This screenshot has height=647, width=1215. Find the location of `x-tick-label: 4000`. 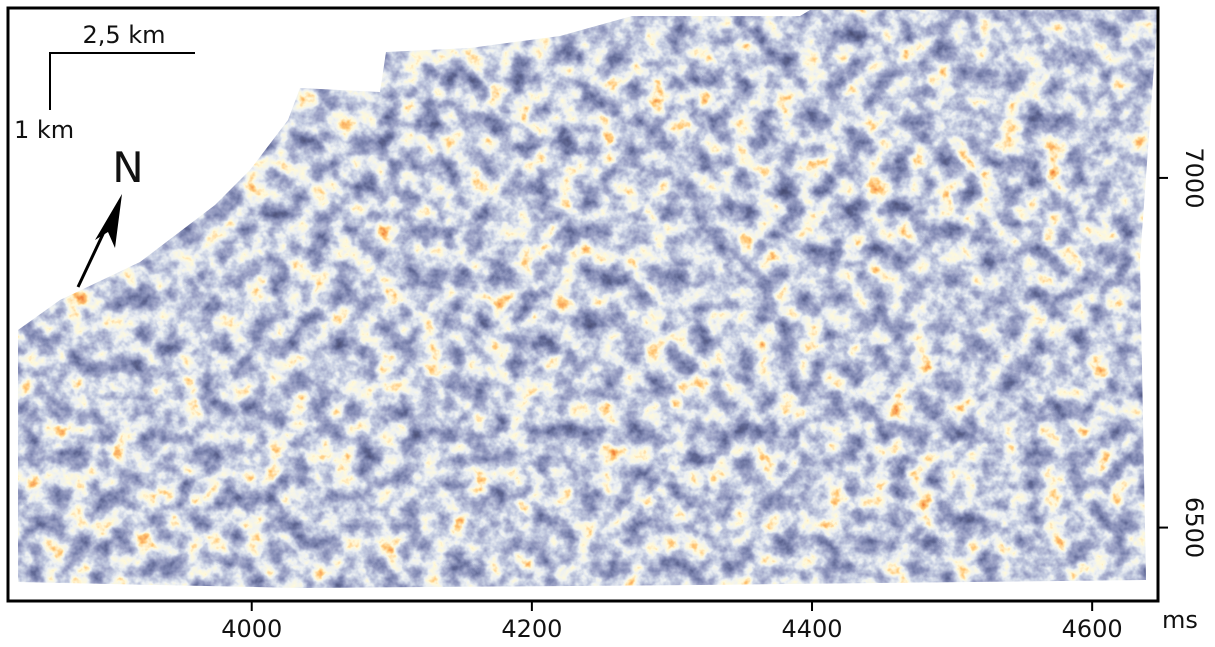

x-tick-label: 4000 is located at coordinates (251, 629).